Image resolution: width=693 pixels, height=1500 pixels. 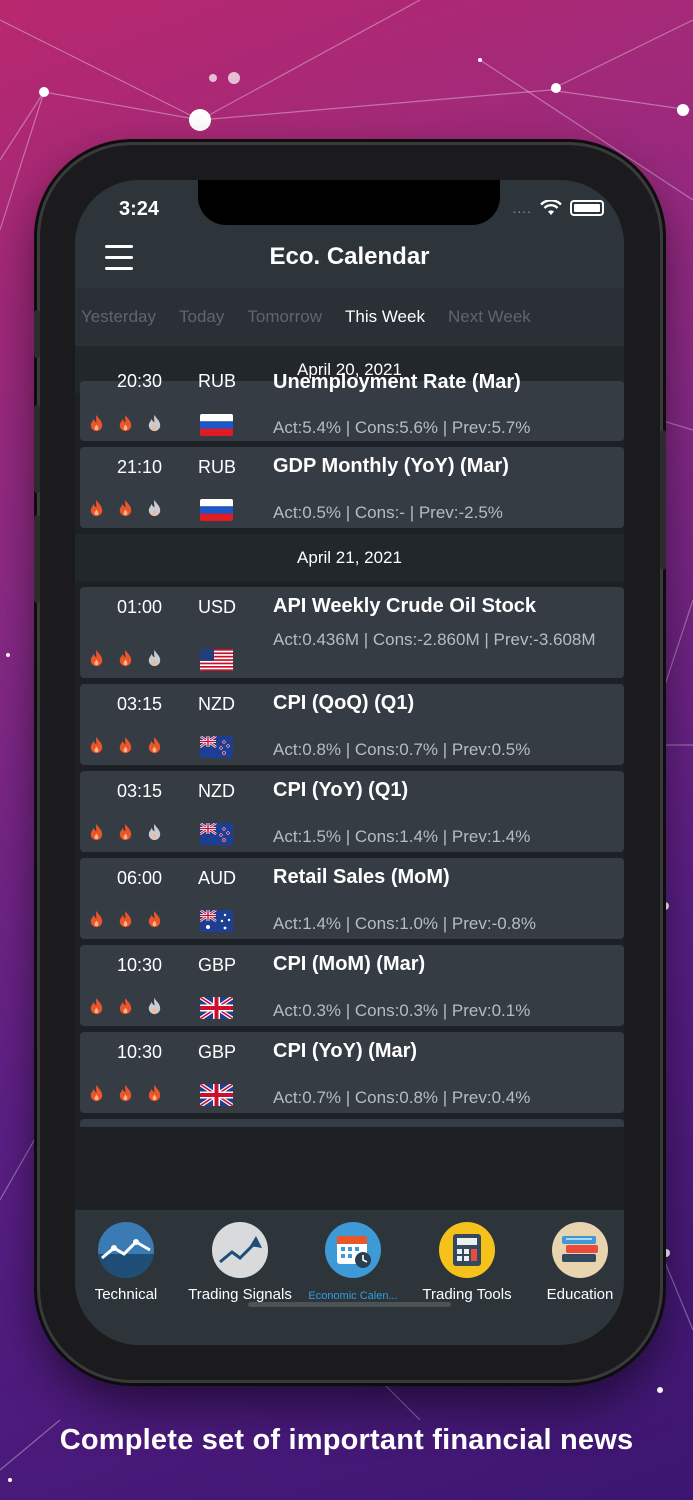 I want to click on phone-volume-down, so click(x=37, y=559).